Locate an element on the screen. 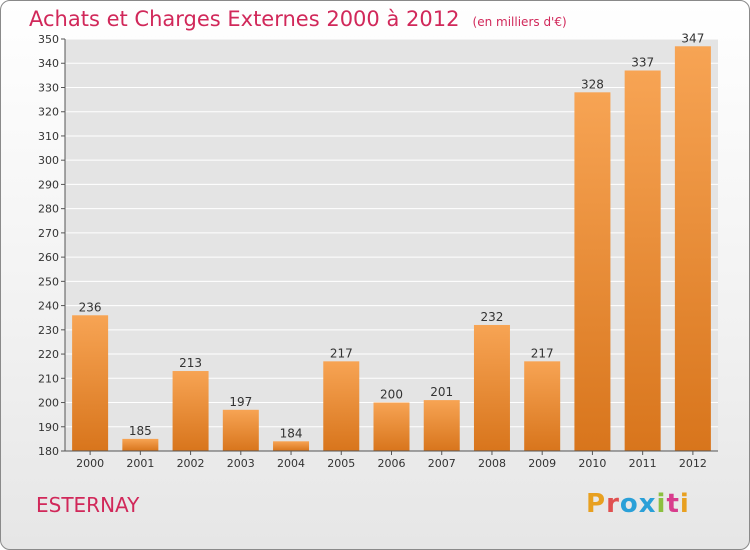  proxiti-logo: Proxiti is located at coordinates (638, 504).